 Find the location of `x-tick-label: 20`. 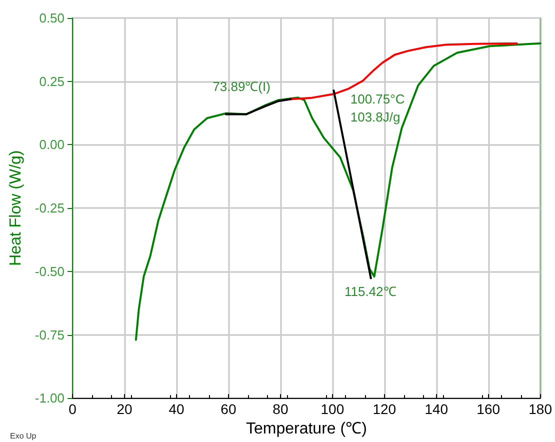

x-tick-label: 20 is located at coordinates (124, 409).